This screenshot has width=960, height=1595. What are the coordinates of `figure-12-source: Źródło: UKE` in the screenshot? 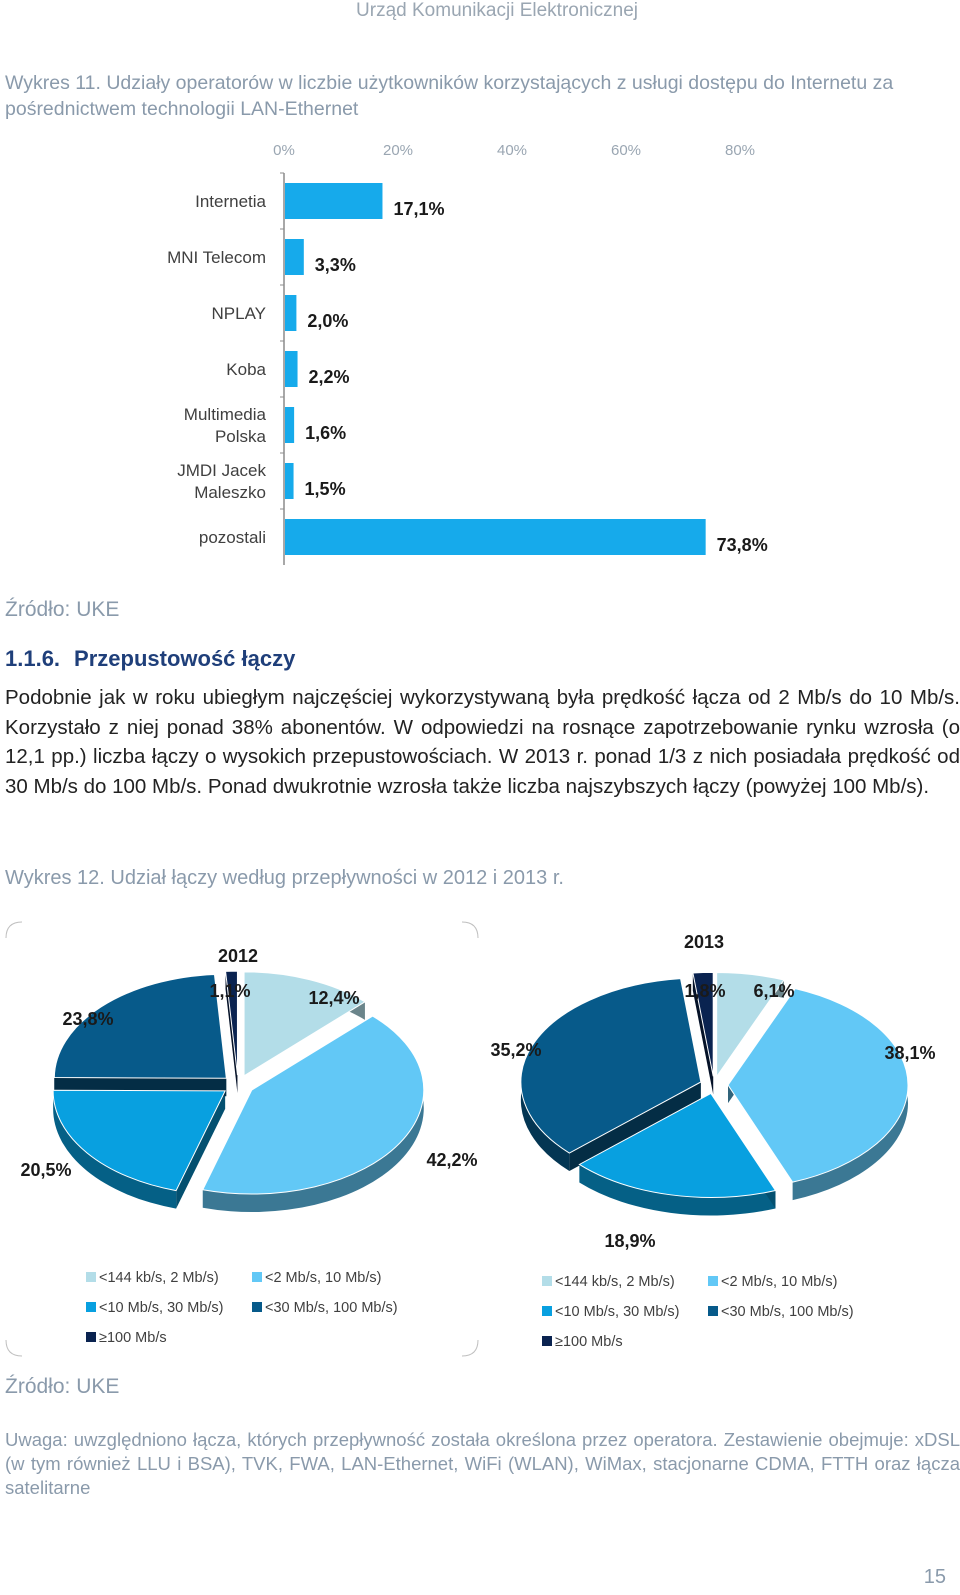 It's located at (62, 1386).